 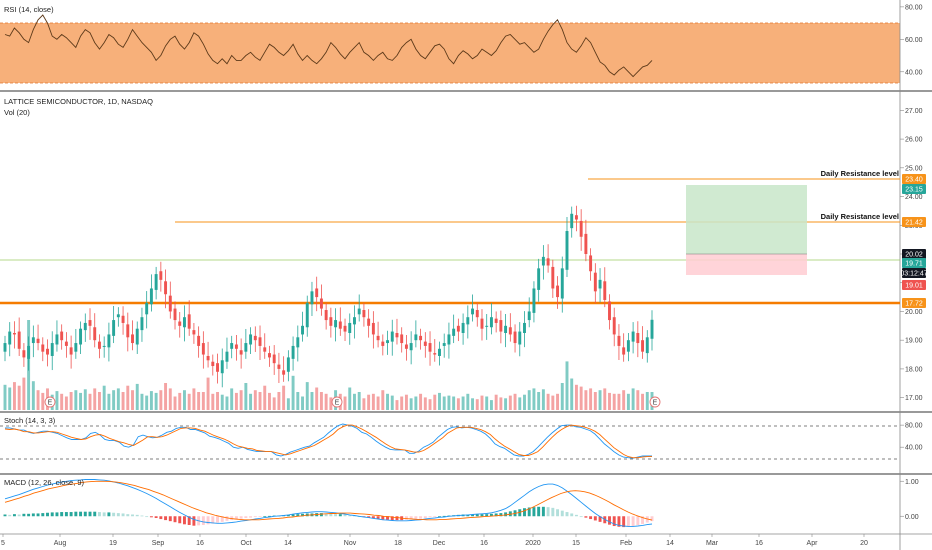 What do you see at coordinates (746, 264) in the screenshot?
I see `position-stop-zone` at bounding box center [746, 264].